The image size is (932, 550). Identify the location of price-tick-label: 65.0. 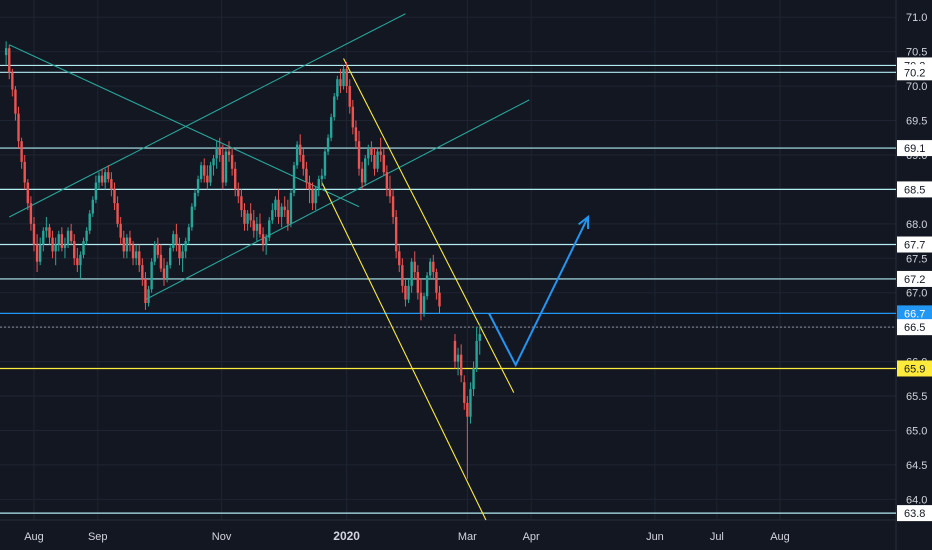
(916, 431).